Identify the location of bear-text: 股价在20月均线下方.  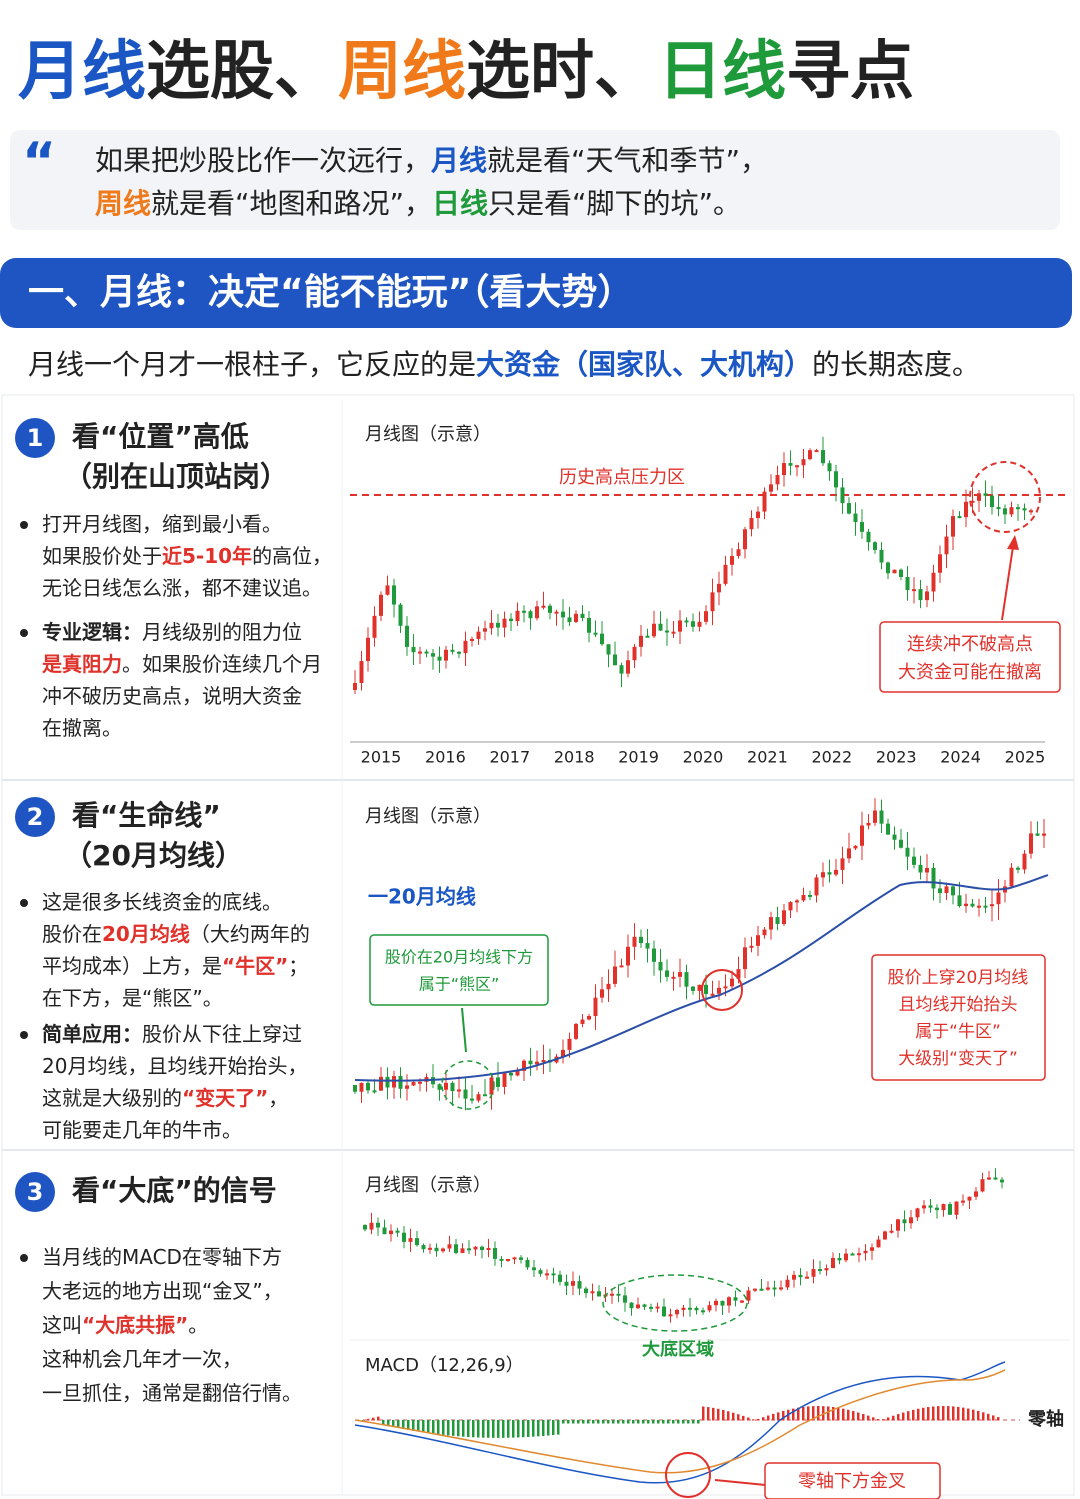
(459, 957).